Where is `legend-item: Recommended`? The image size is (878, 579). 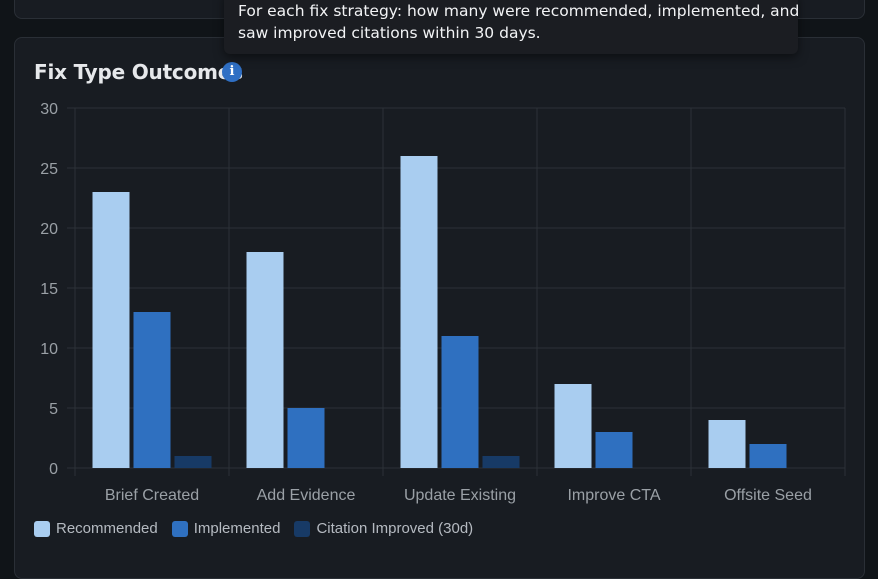 legend-item: Recommended is located at coordinates (96, 528).